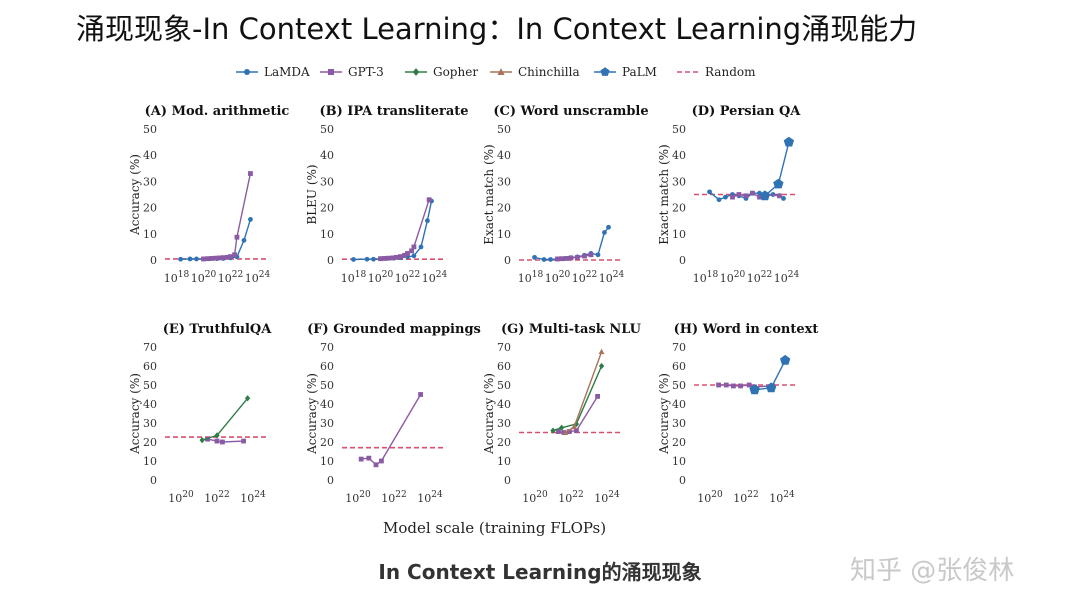  Describe the element at coordinates (287, 72) in the screenshot. I see `legend-label: LaMDA` at that location.